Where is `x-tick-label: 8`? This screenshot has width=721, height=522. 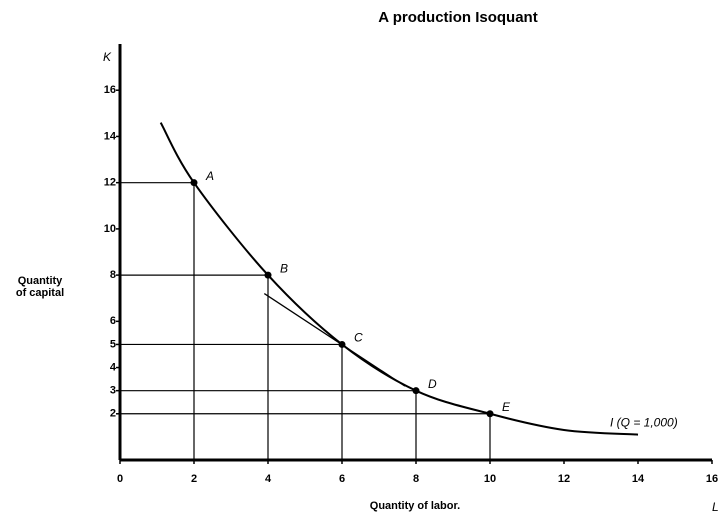
x-tick-label: 8 is located at coordinates (416, 479).